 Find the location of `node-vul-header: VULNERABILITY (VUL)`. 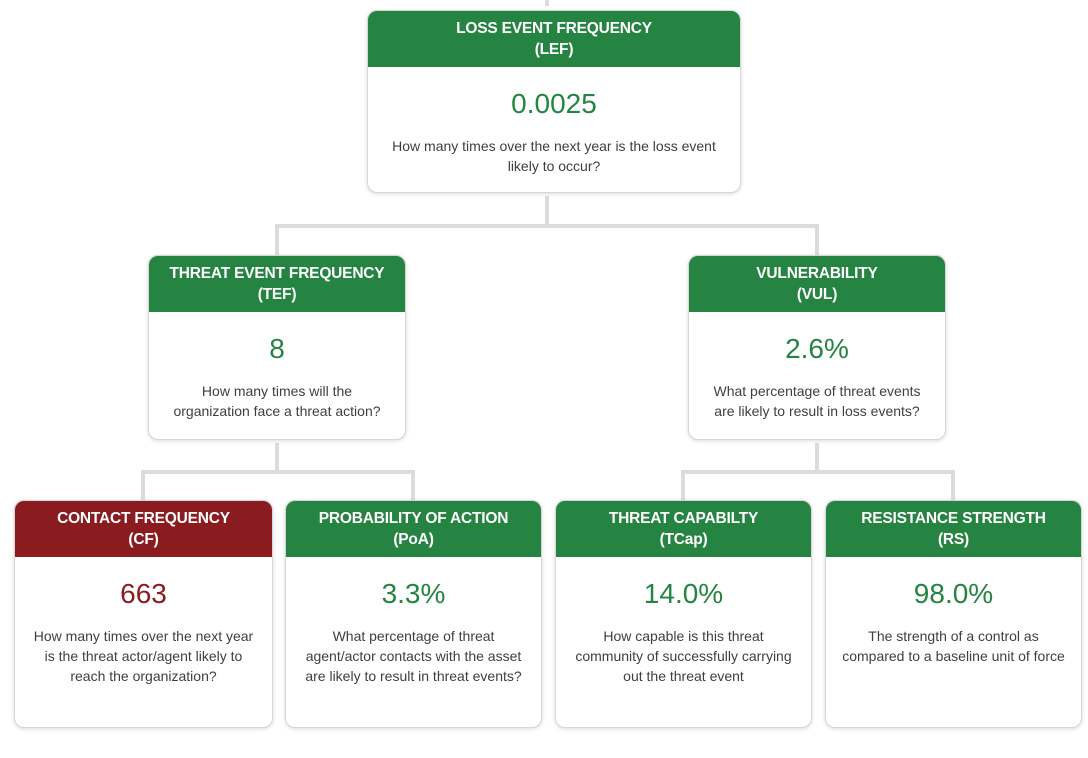

node-vul-header: VULNERABILITY (VUL) is located at coordinates (817, 284).